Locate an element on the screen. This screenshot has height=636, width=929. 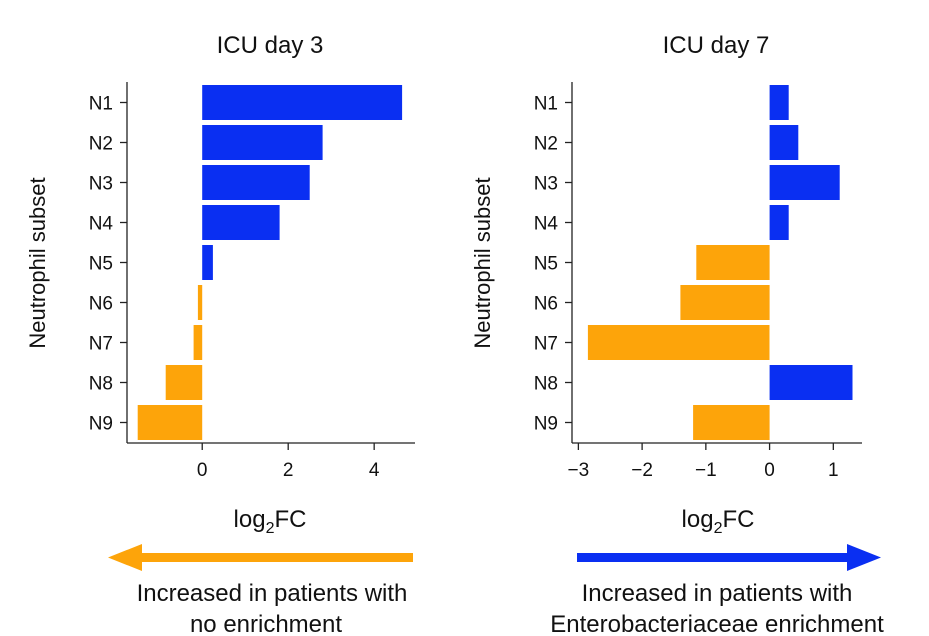
right-arrow-shaft is located at coordinates (714, 557).